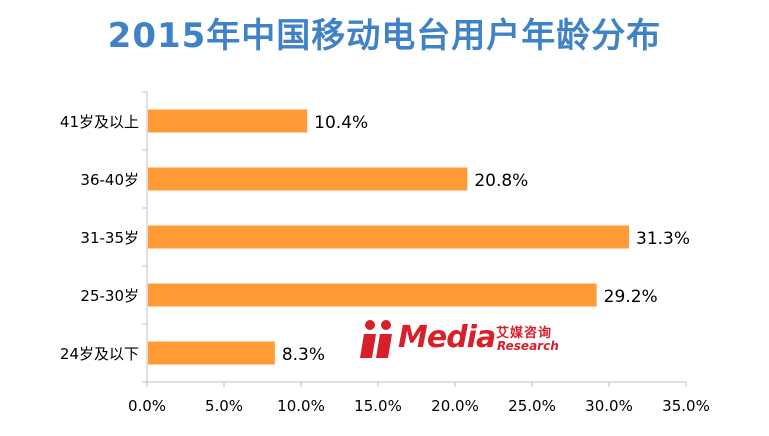 This screenshot has width=769, height=436. Describe the element at coordinates (301, 406) in the screenshot. I see `x-tick-label: 10.0%` at that location.